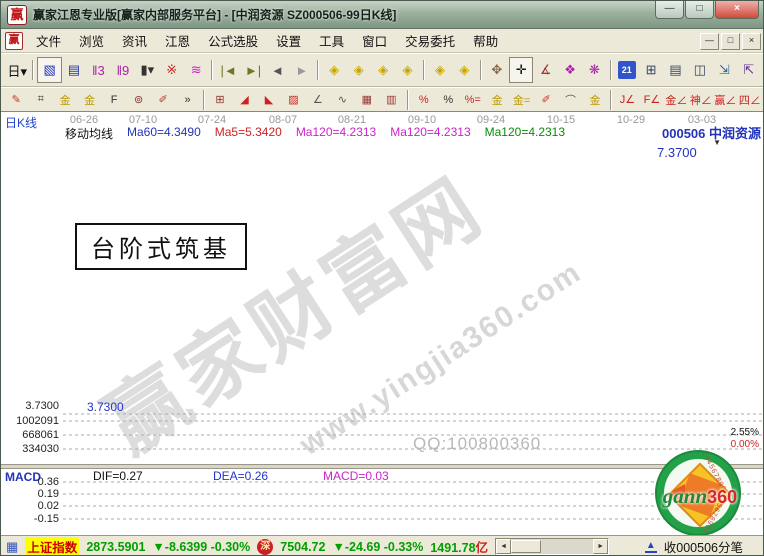  Describe the element at coordinates (92, 41) in the screenshot. I see `menu-item: 浏览` at that location.